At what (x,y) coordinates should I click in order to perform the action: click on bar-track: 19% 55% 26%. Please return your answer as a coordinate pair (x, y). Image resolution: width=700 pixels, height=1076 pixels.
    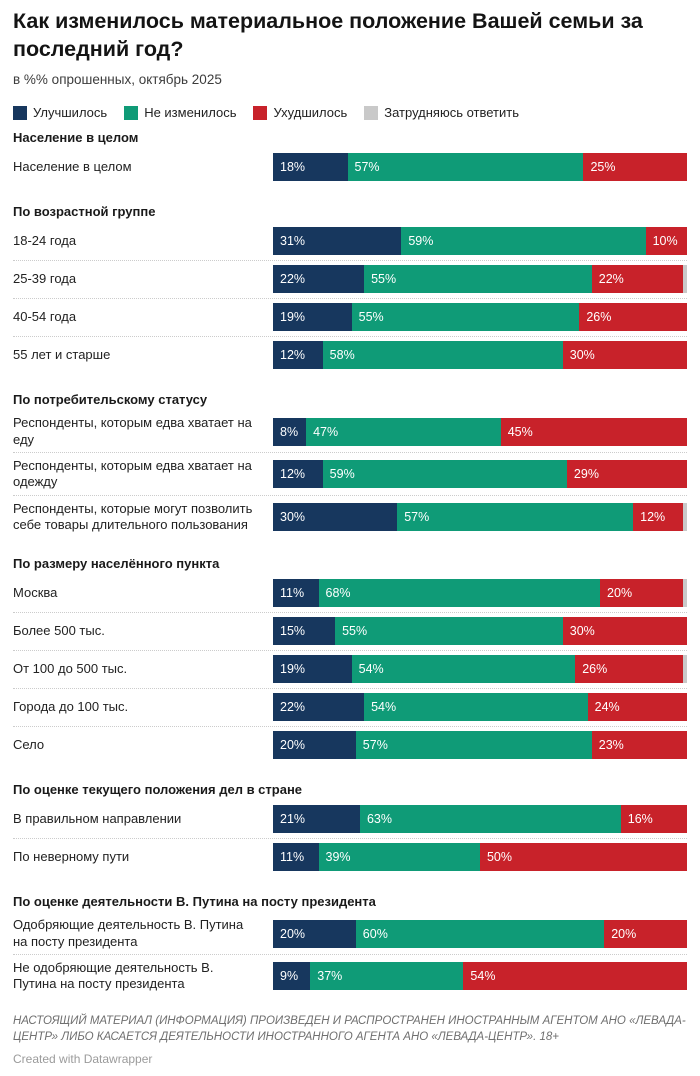
    Looking at the image, I should click on (480, 317).